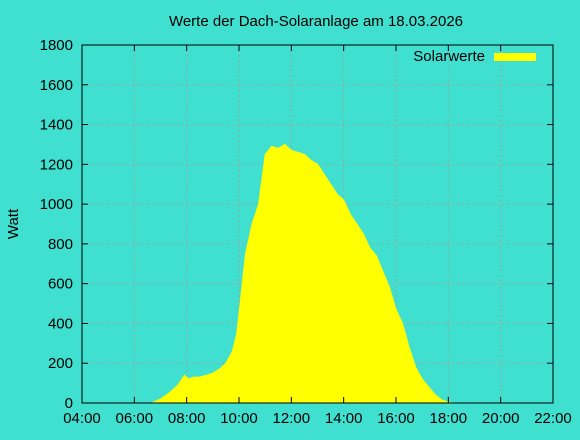 The height and width of the screenshot is (440, 580). Describe the element at coordinates (396, 418) in the screenshot. I see `x-tick-label: 16:00` at that location.